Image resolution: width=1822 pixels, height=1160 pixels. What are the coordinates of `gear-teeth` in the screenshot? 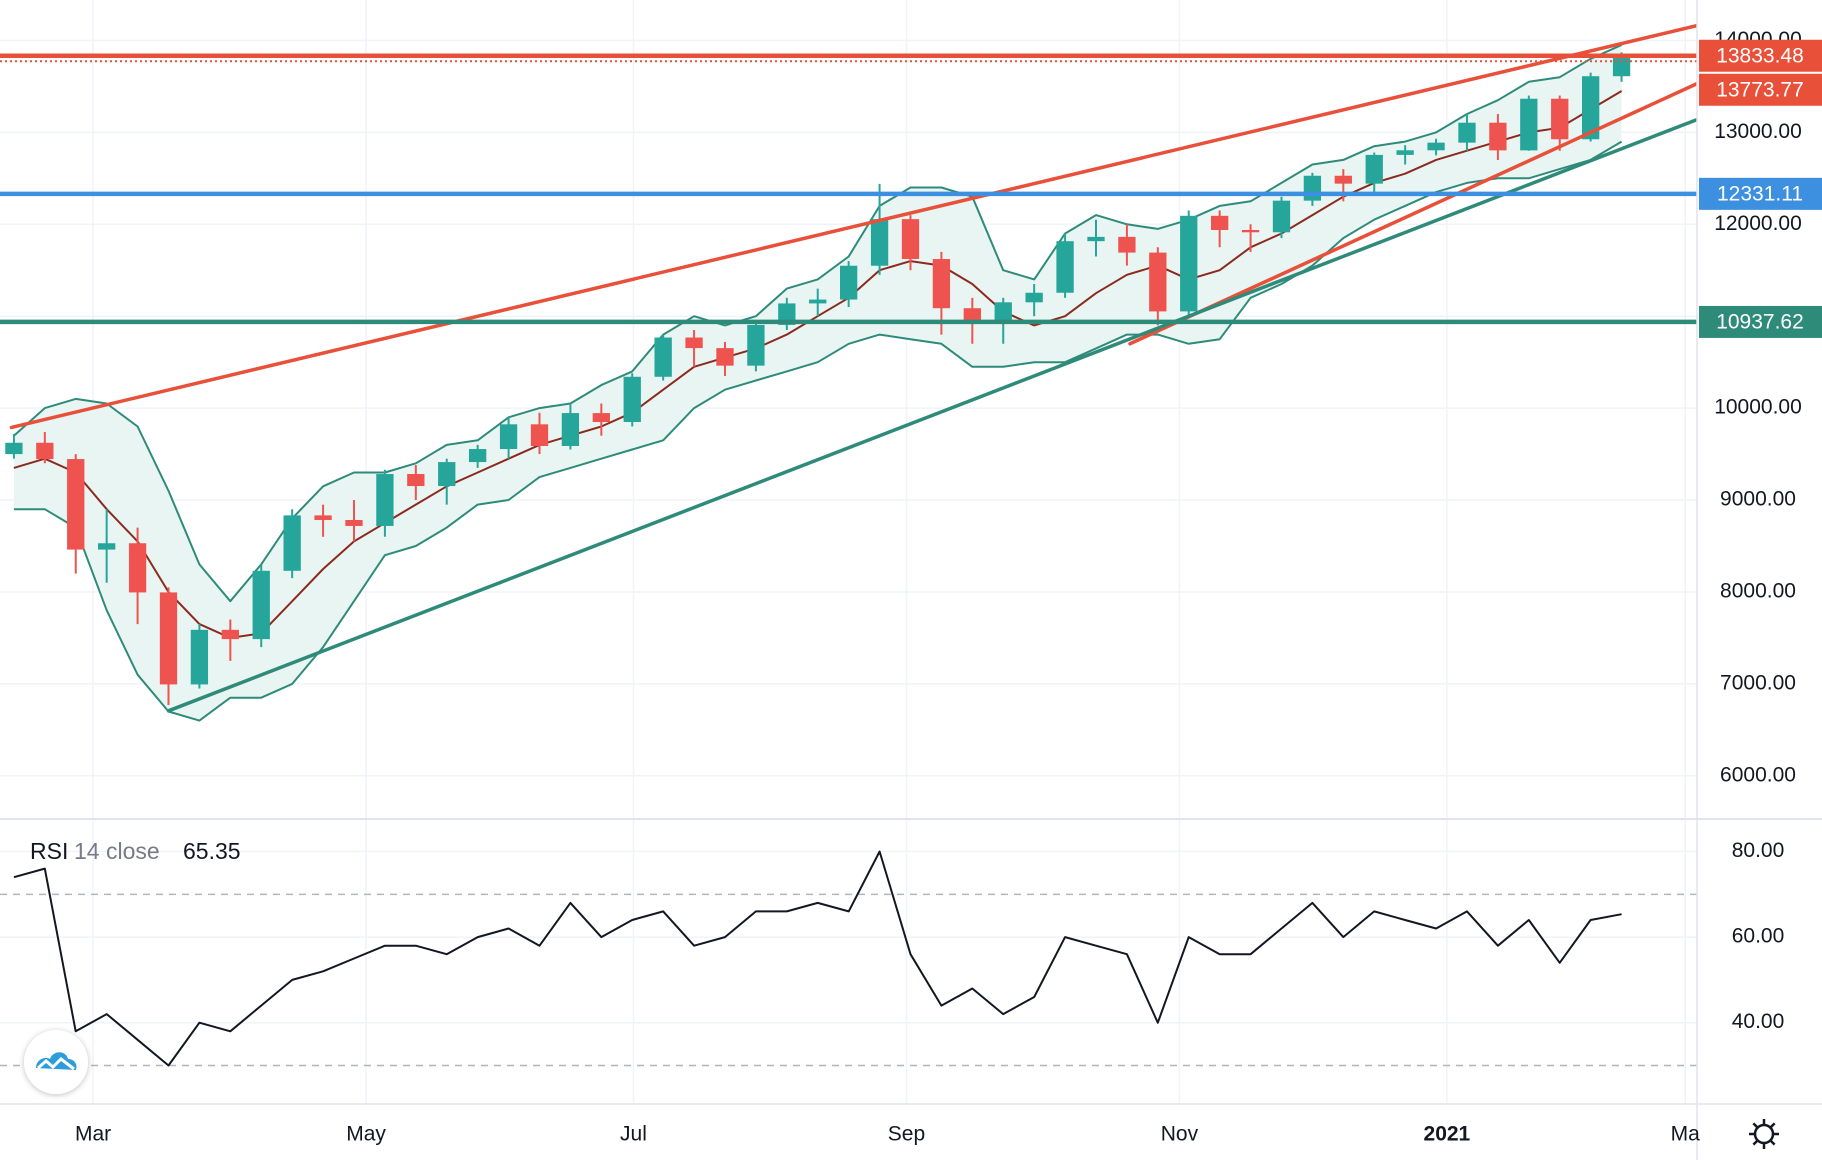 It's located at (1764, 1134).